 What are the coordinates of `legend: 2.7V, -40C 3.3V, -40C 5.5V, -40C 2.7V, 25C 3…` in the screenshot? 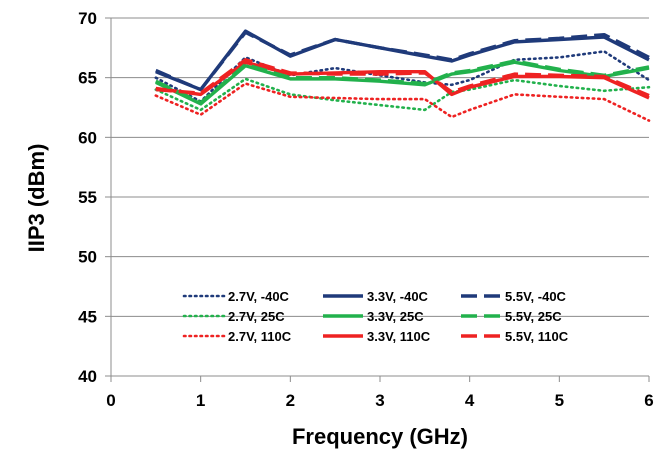 It's located at (375, 316).